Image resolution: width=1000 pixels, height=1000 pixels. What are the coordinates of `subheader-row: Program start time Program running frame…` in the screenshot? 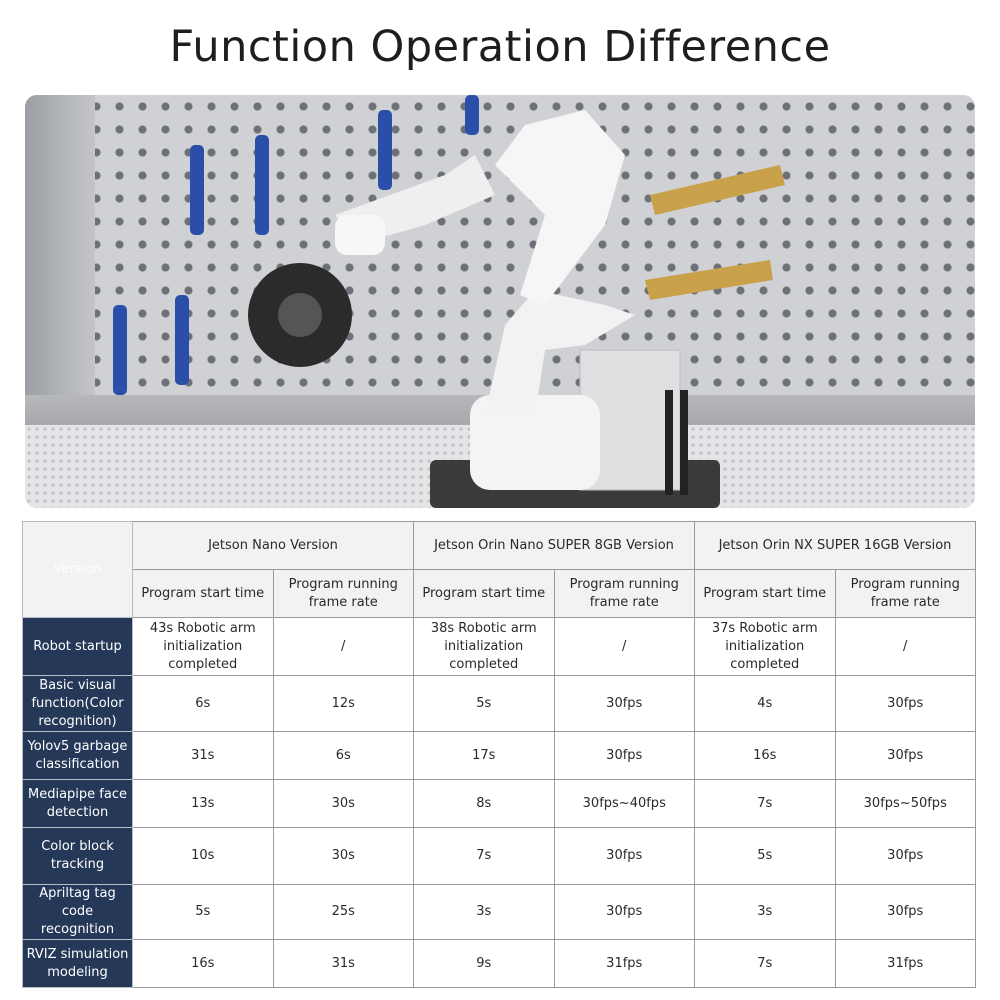 It's located at (499, 593).